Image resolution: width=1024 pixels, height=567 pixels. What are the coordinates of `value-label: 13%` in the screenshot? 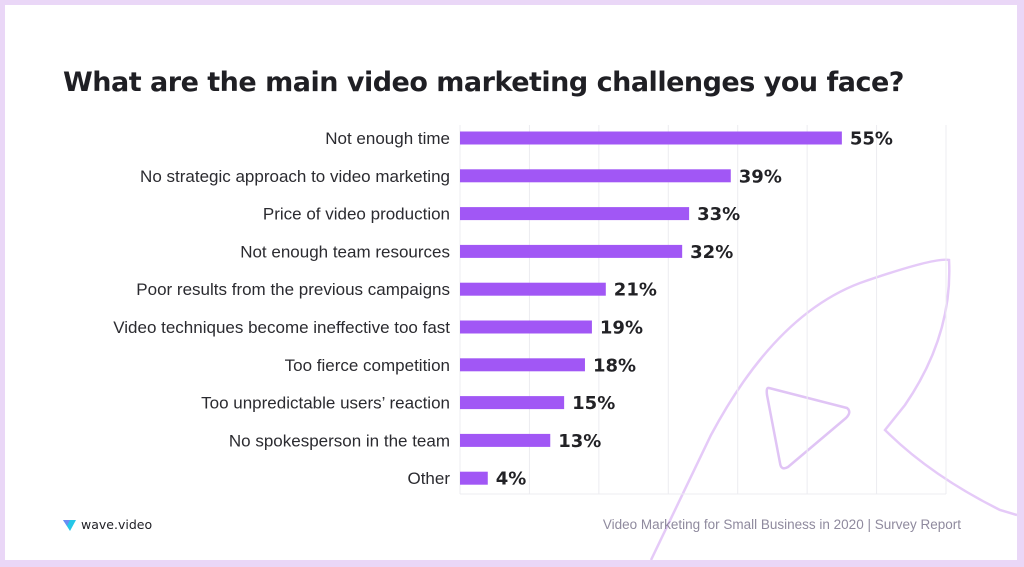 It's located at (579, 441).